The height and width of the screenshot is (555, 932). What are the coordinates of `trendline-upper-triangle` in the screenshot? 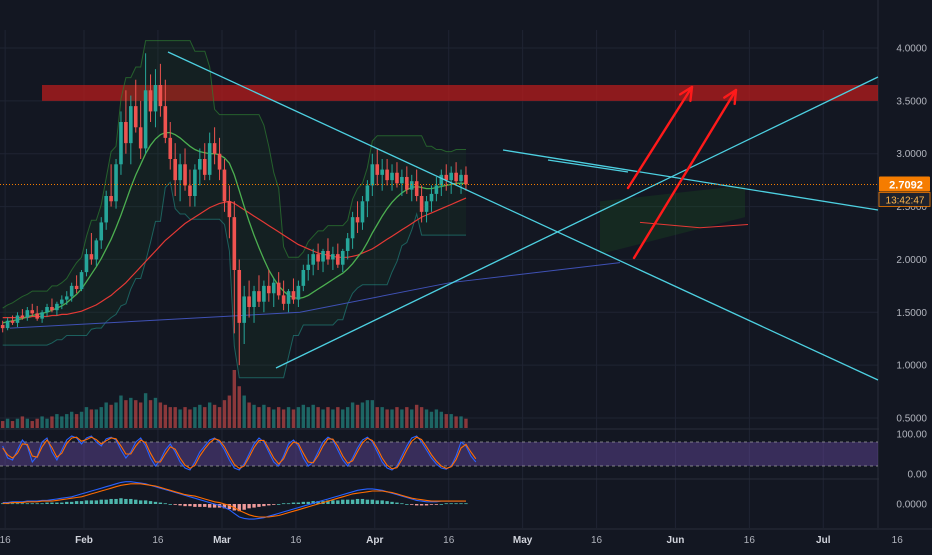 It's located at (690, 180).